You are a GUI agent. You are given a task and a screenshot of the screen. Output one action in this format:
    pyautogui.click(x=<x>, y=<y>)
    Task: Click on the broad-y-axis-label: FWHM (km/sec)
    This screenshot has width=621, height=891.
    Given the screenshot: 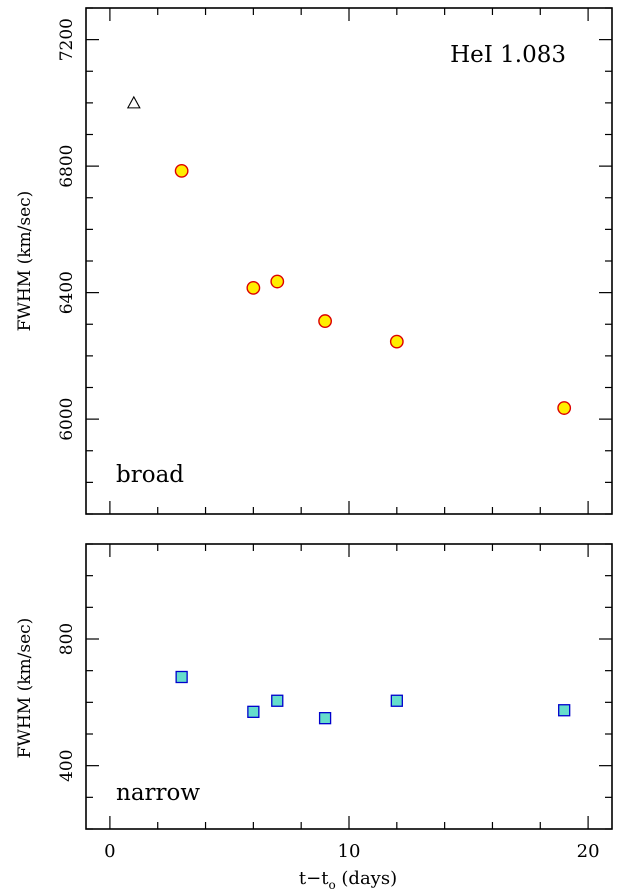 What is the action you would take?
    pyautogui.click(x=25, y=261)
    